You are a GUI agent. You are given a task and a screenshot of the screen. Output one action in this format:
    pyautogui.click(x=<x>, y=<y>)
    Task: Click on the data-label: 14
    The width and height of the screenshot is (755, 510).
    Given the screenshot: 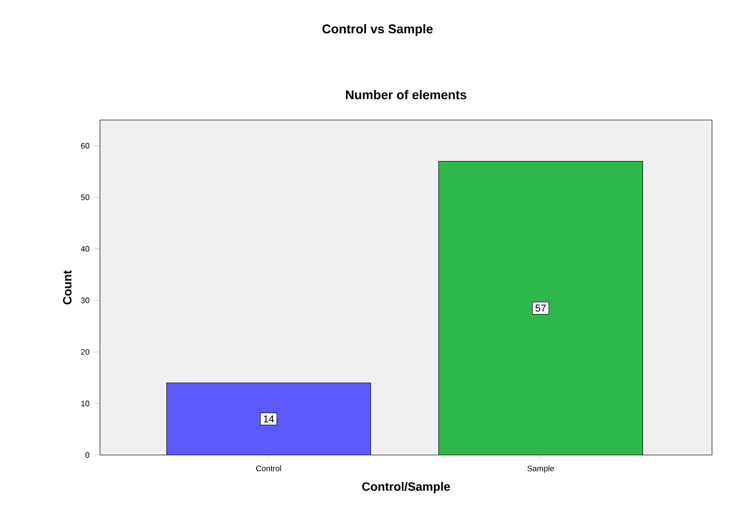 What is the action you would take?
    pyautogui.click(x=269, y=418)
    